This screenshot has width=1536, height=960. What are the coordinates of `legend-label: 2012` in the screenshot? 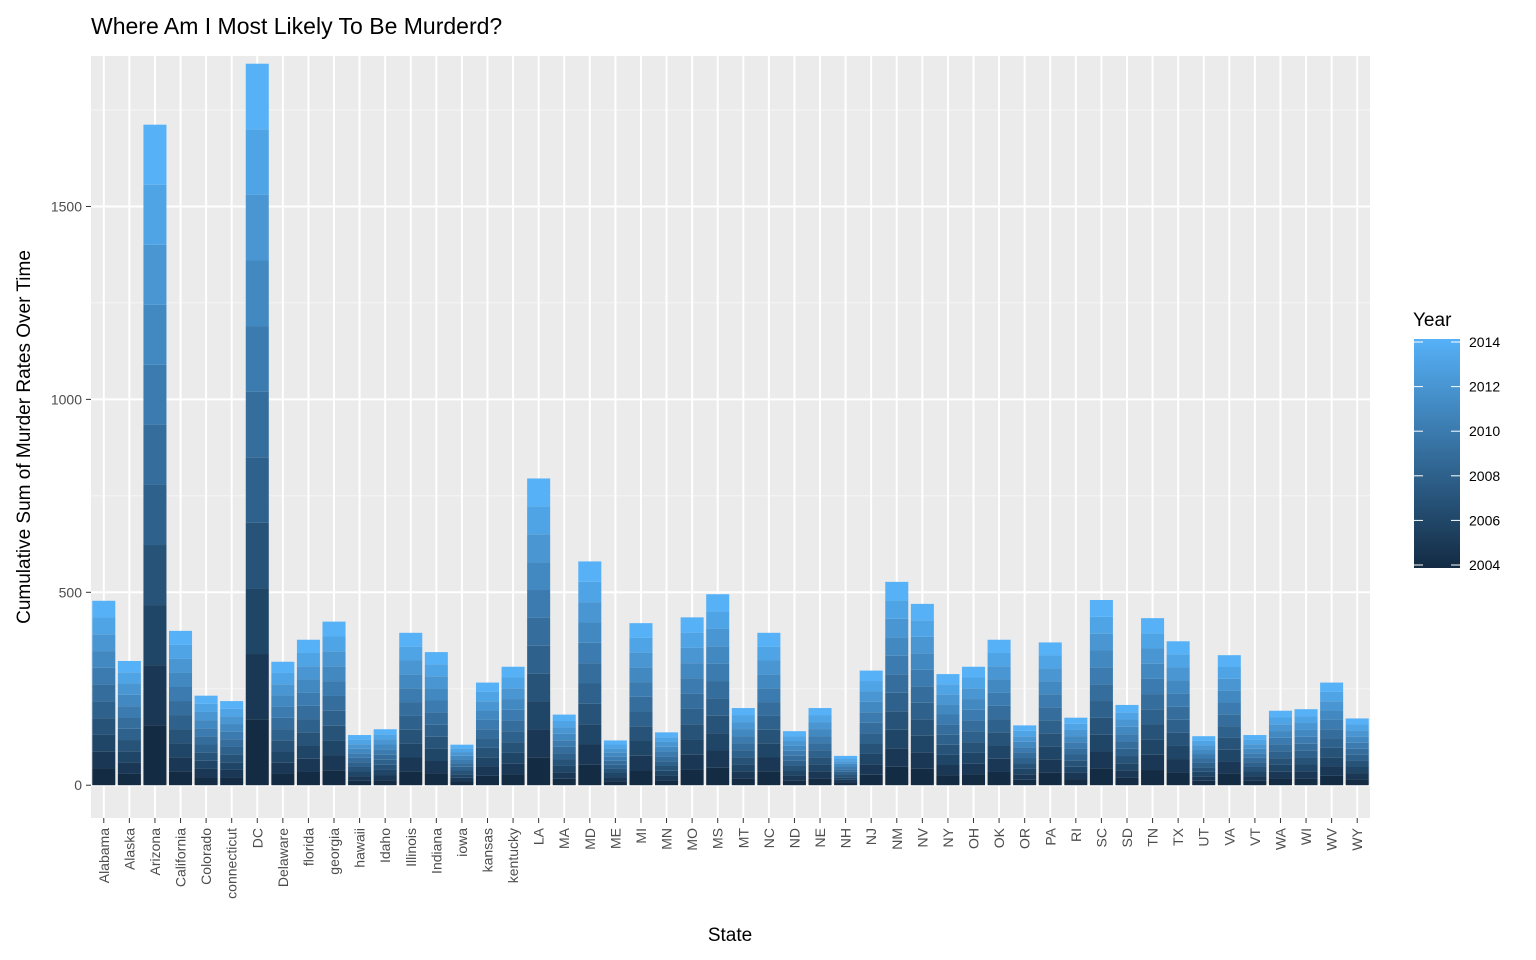 It's located at (1484, 387).